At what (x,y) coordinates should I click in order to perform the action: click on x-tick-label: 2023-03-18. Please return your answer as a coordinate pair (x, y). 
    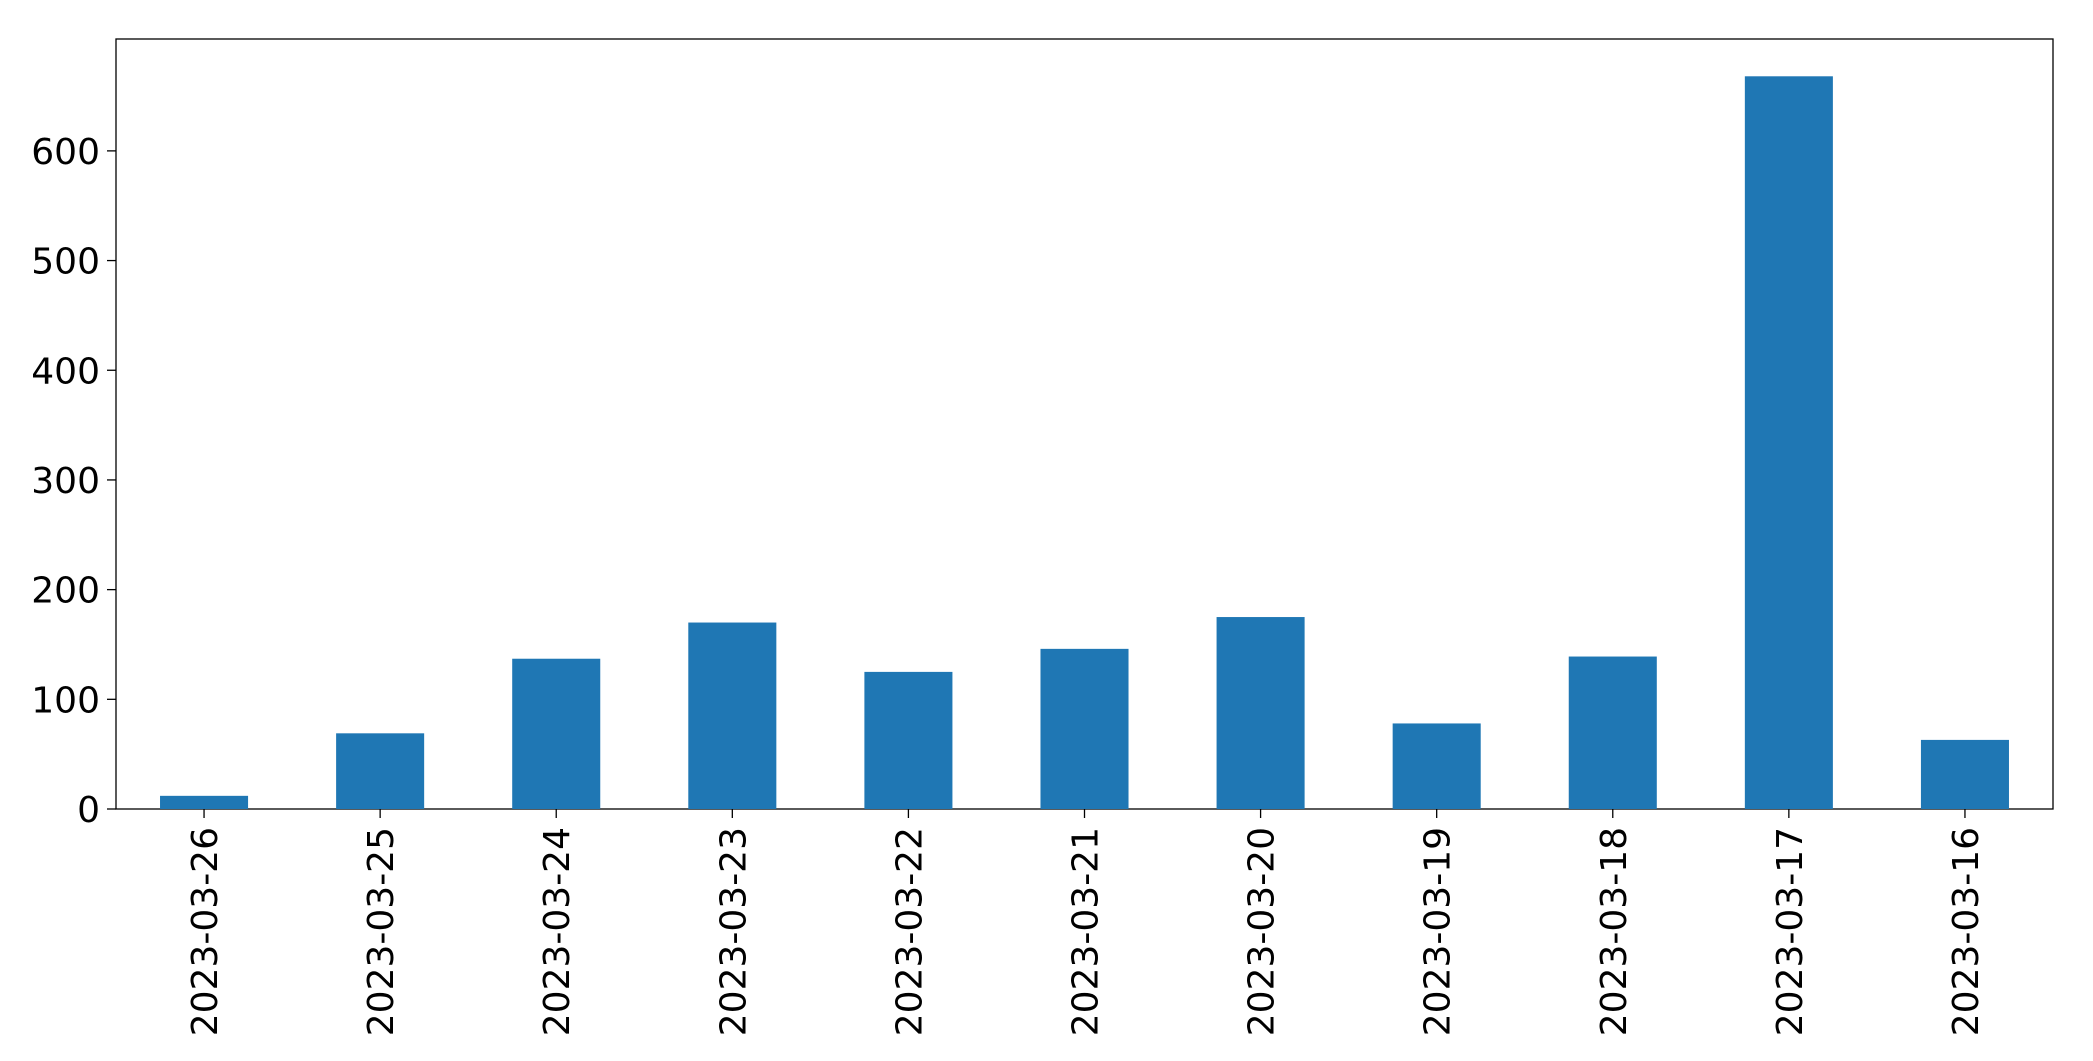
    Looking at the image, I should click on (1614, 931).